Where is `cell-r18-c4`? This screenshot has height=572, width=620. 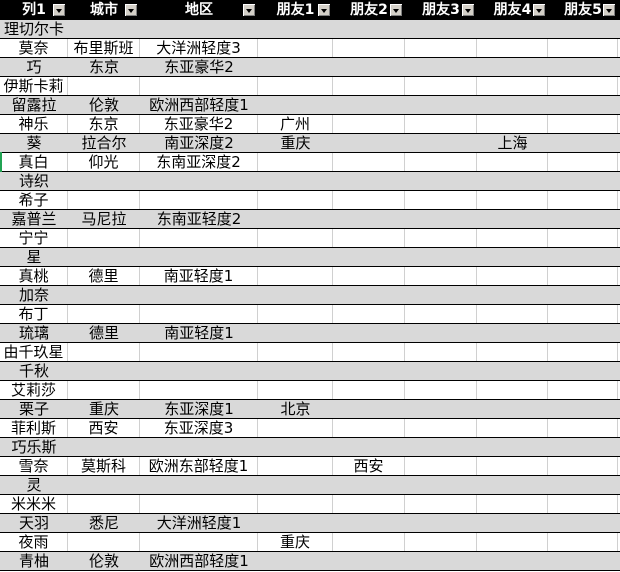 cell-r18-c4 is located at coordinates (295, 352).